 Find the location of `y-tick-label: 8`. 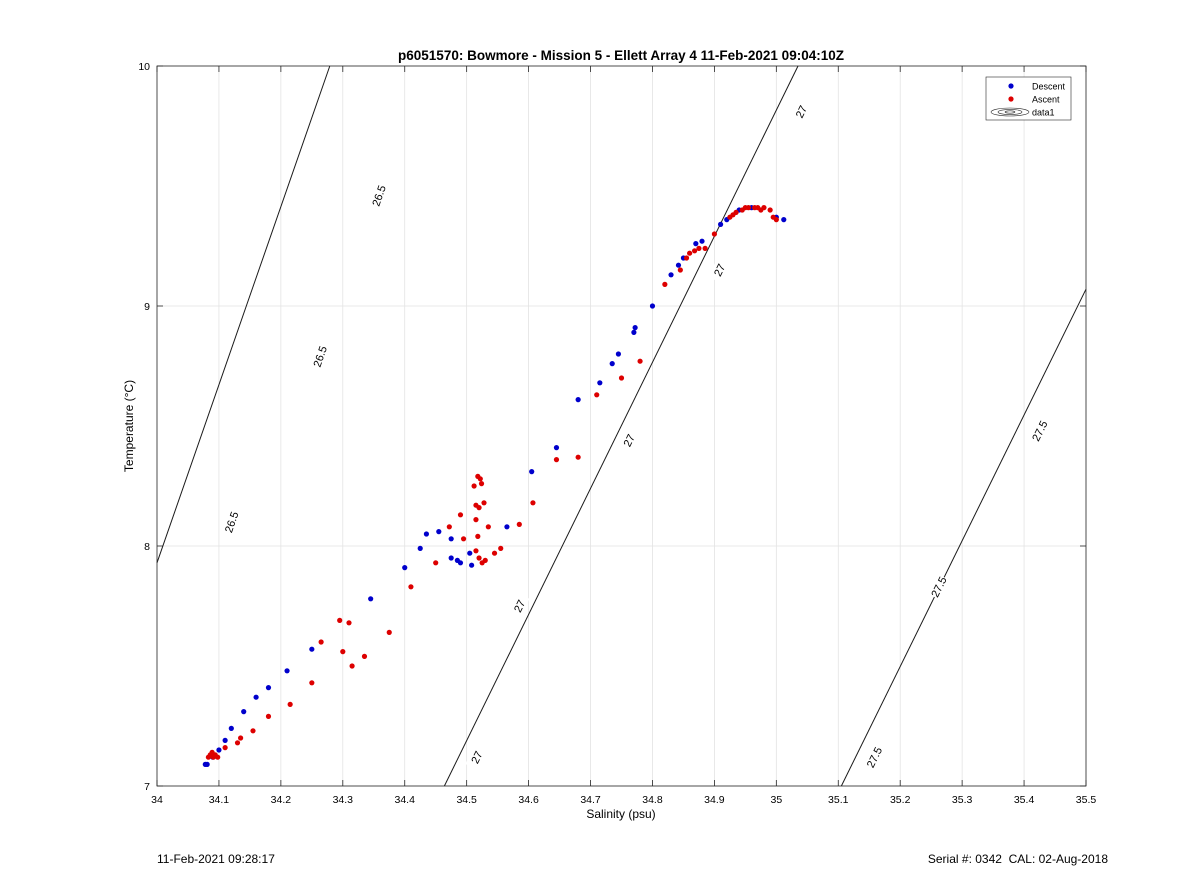

y-tick-label: 8 is located at coordinates (147, 547).